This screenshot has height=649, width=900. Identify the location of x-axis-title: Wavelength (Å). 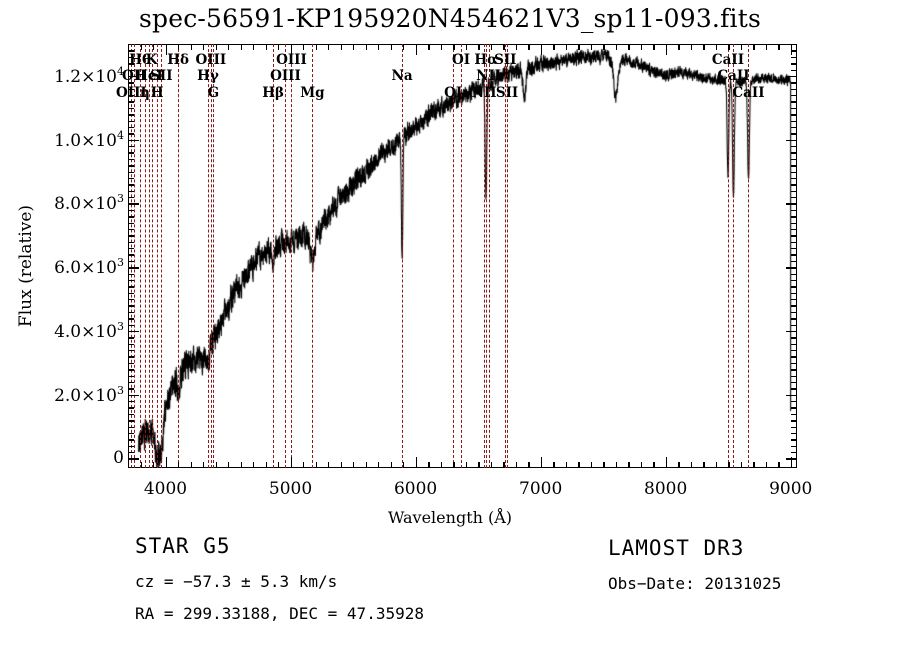
(450, 517).